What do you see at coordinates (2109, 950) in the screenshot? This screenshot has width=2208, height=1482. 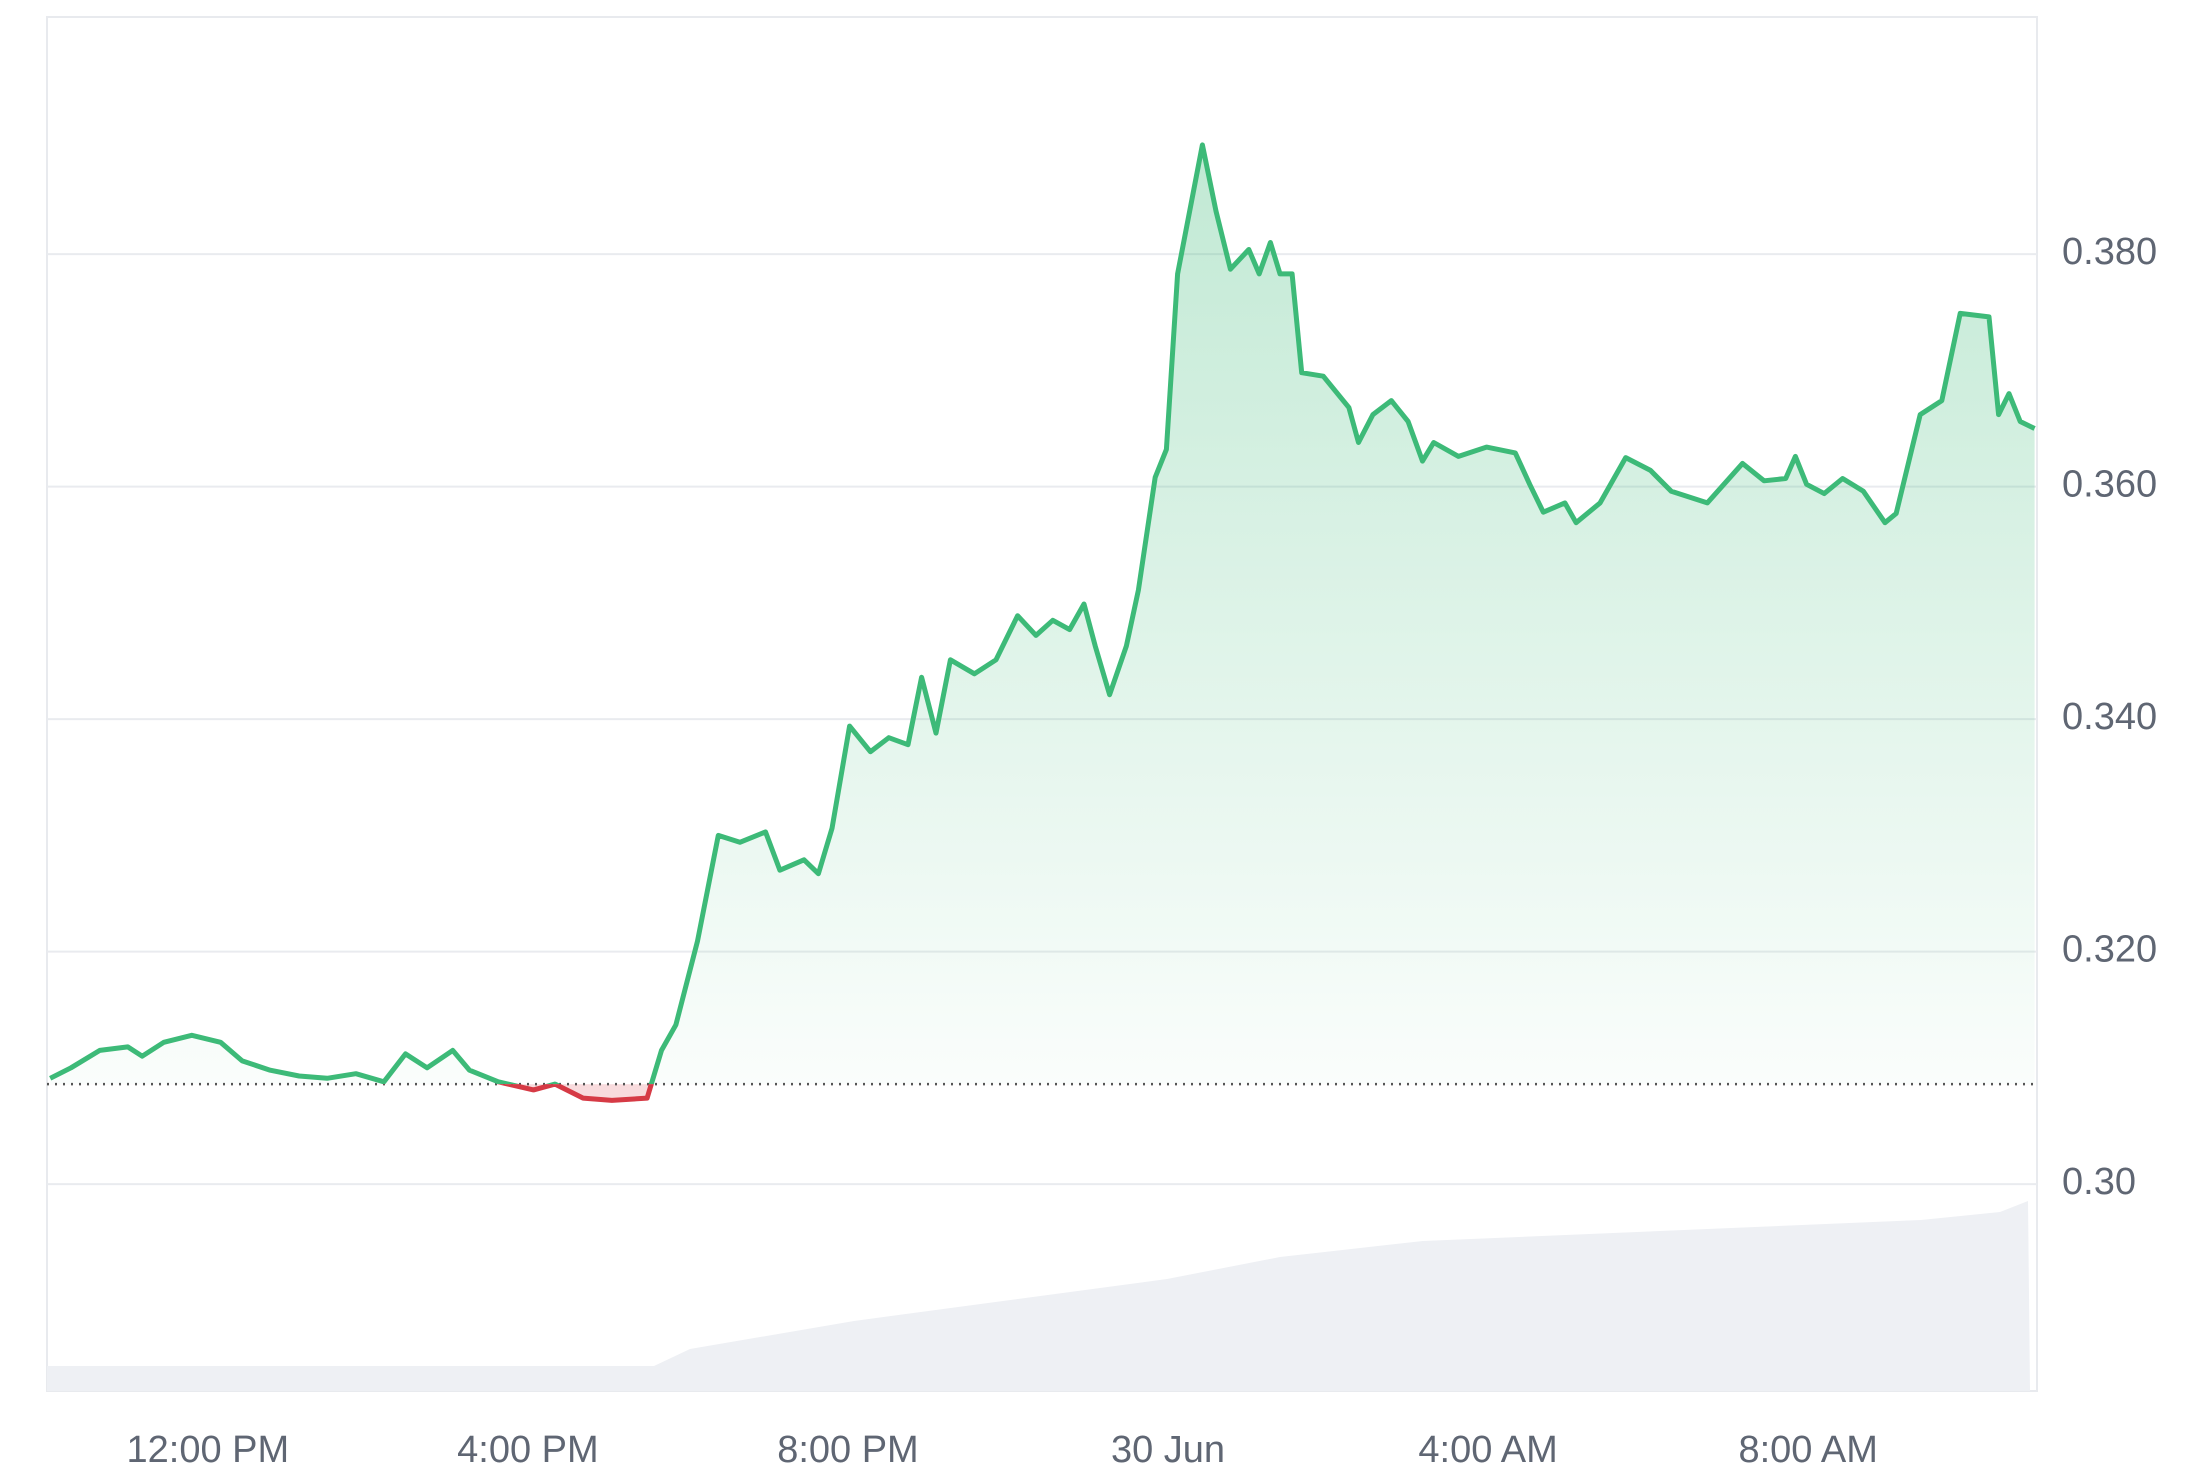 I see `y-tick-label: 0.320` at bounding box center [2109, 950].